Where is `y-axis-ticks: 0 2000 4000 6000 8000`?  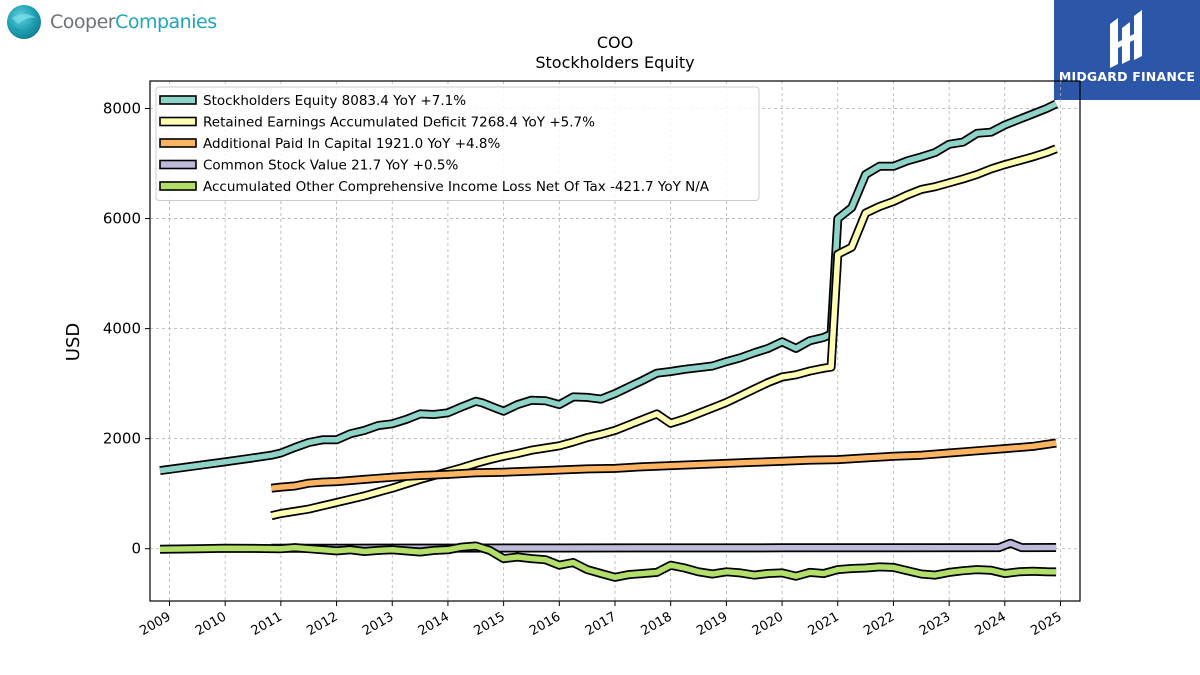
y-axis-ticks: 0 2000 4000 6000 8000 is located at coordinates (126, 329).